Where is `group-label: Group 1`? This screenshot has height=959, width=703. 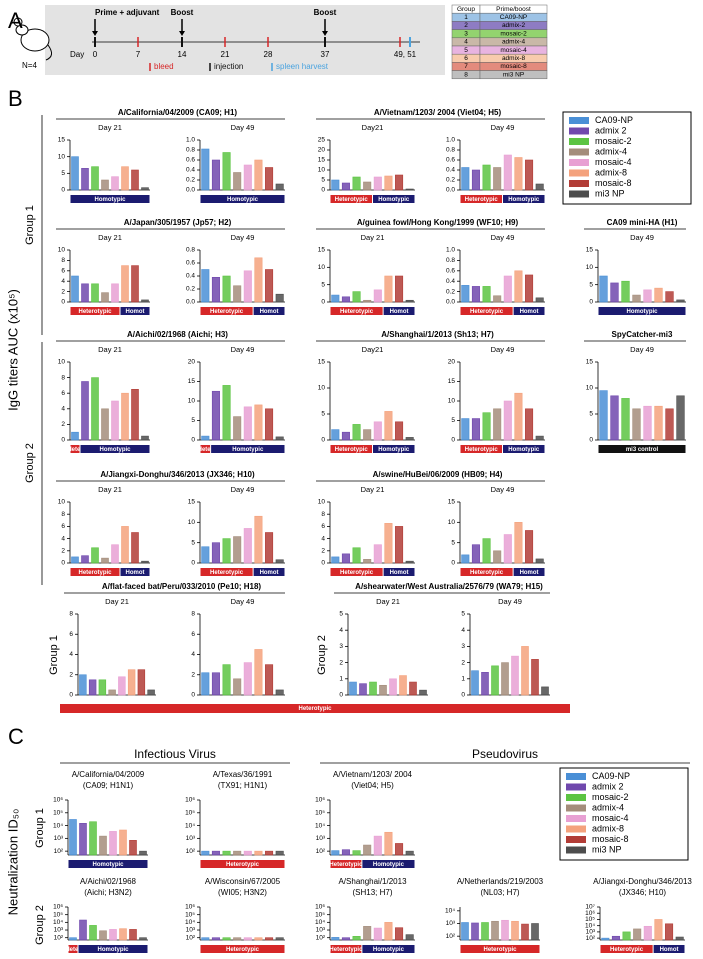
group-label: Group 1 is located at coordinates (30, 225).